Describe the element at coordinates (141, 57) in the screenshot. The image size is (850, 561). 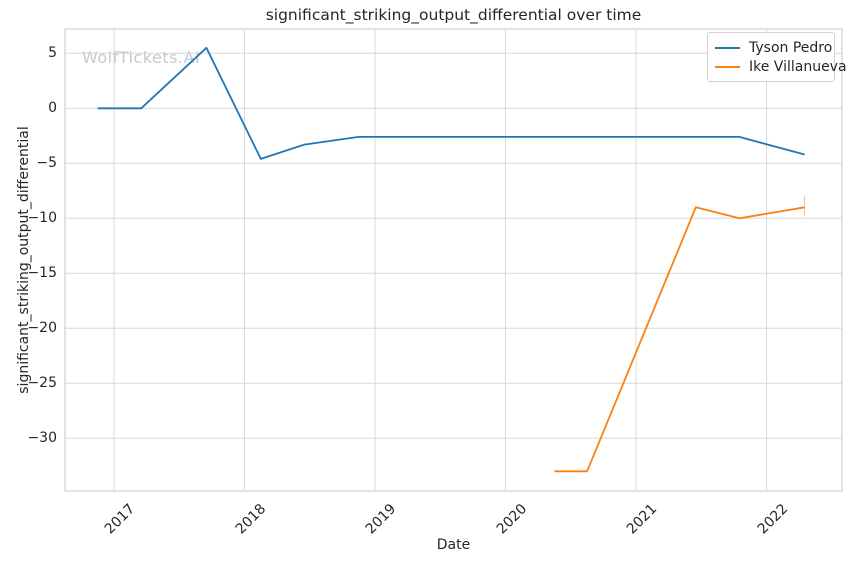
I see `watermark: WolfTickets.AI` at that location.